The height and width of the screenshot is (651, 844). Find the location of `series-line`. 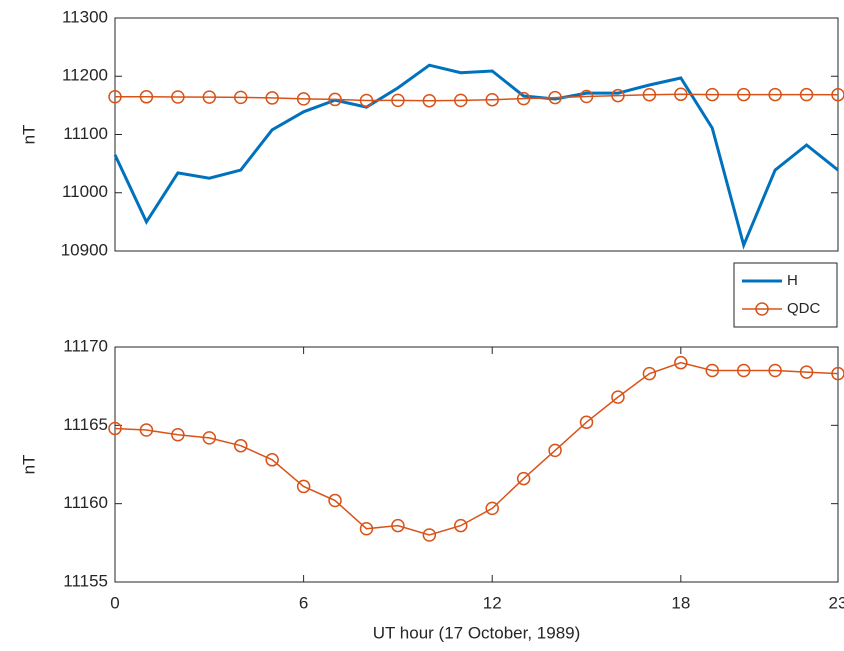

series-line is located at coordinates (476, 97).